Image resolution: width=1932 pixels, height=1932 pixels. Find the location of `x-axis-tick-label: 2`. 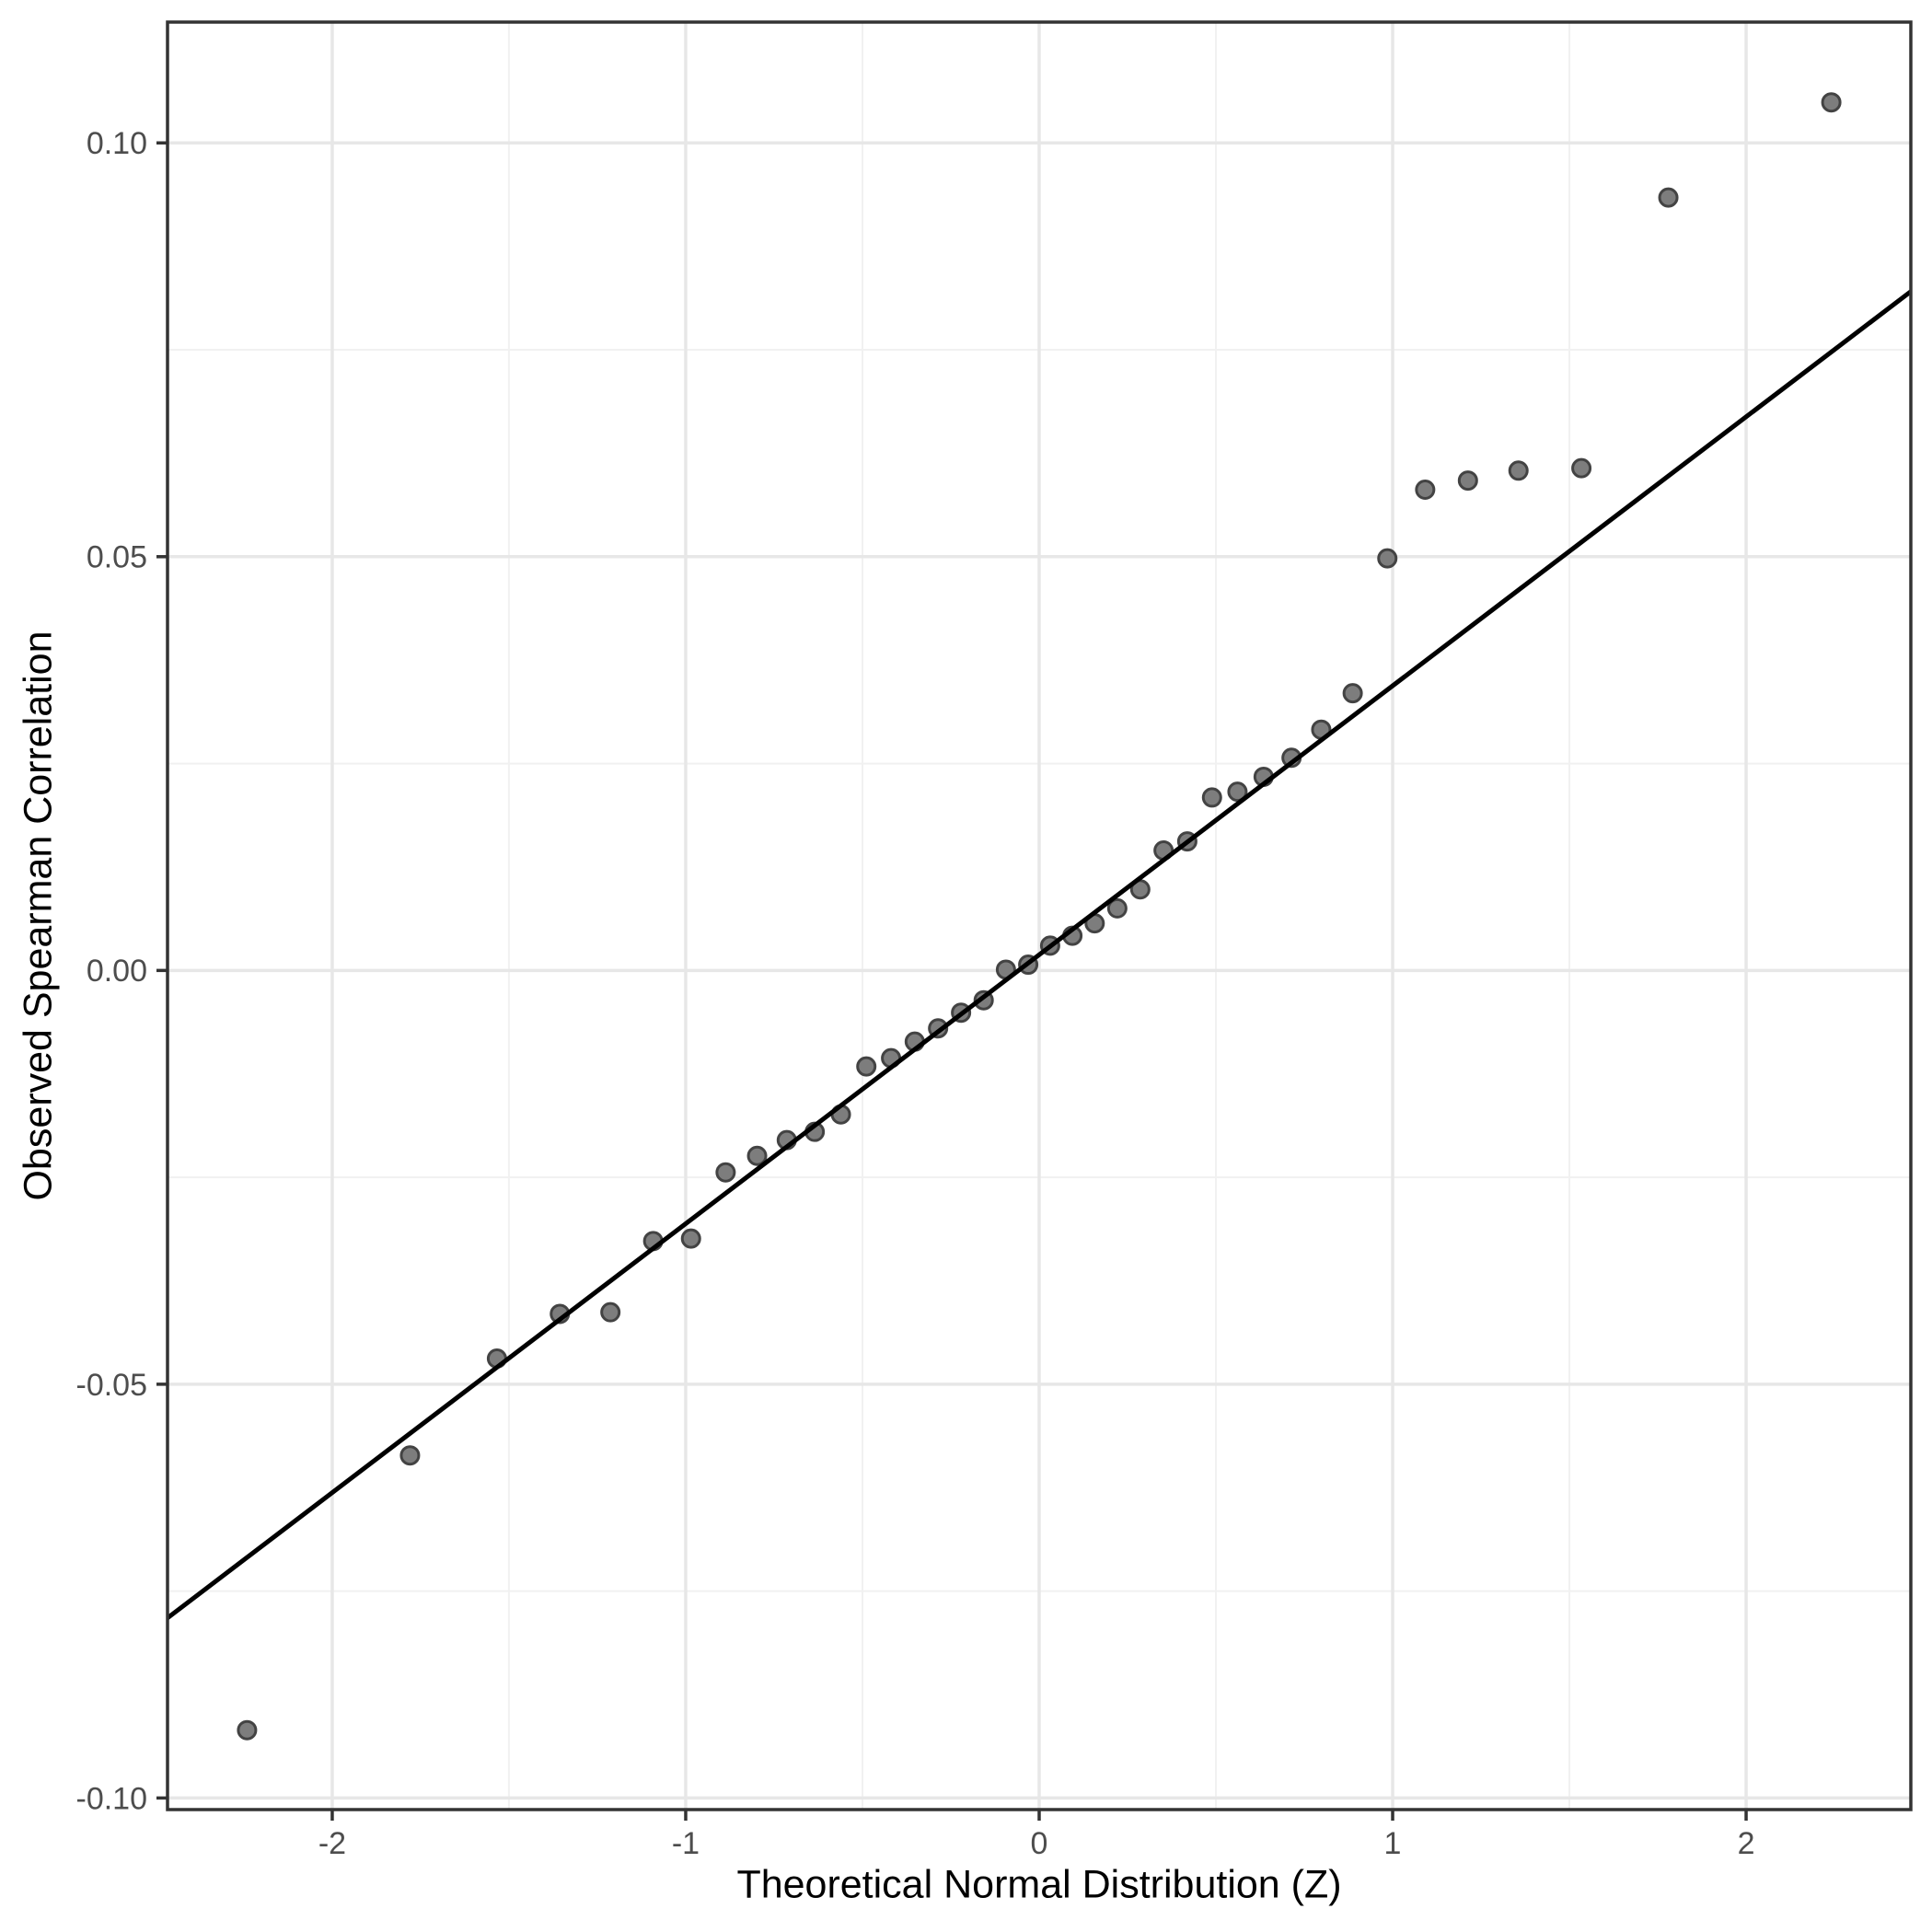

x-axis-tick-label: 2 is located at coordinates (1746, 1844).